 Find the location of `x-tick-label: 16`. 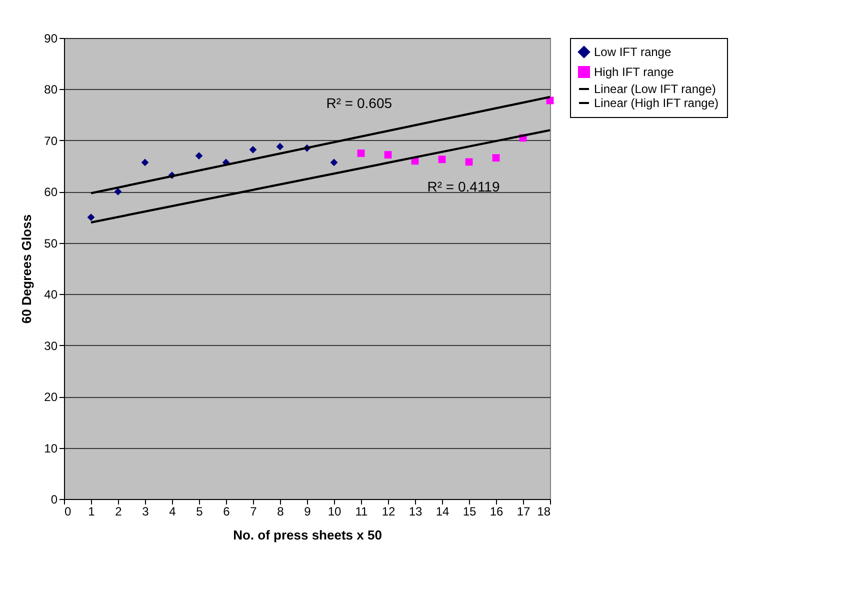

x-tick-label: 16 is located at coordinates (497, 511).